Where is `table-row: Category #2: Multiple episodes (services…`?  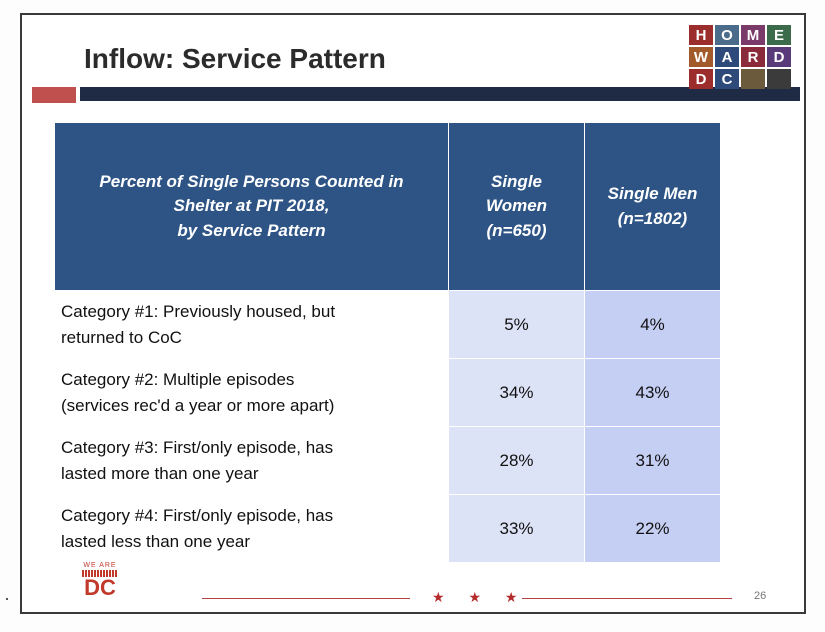
table-row: Category #2: Multiple episodes (services… is located at coordinates (387, 392).